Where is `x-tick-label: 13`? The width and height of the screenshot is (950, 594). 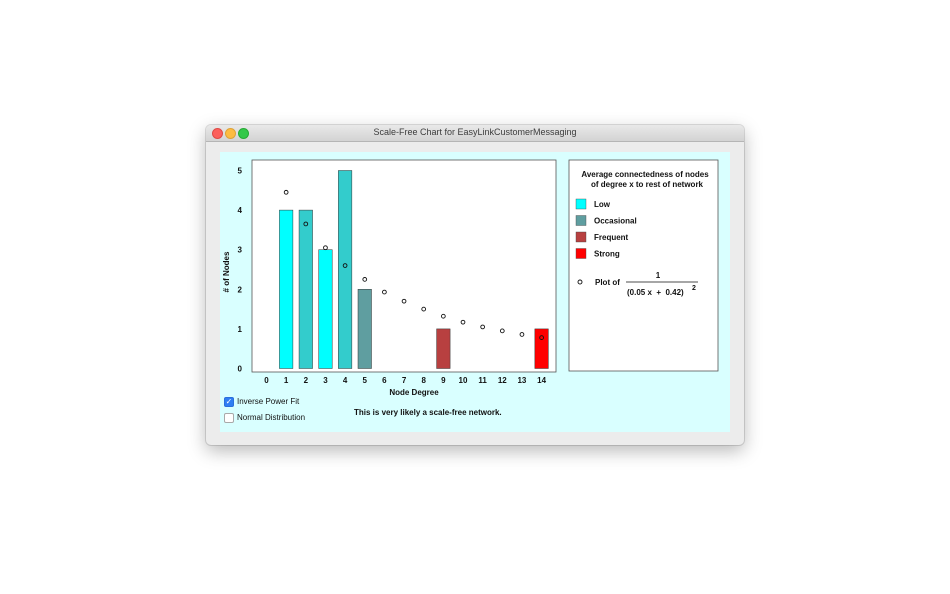
x-tick-label: 13 is located at coordinates (521, 380).